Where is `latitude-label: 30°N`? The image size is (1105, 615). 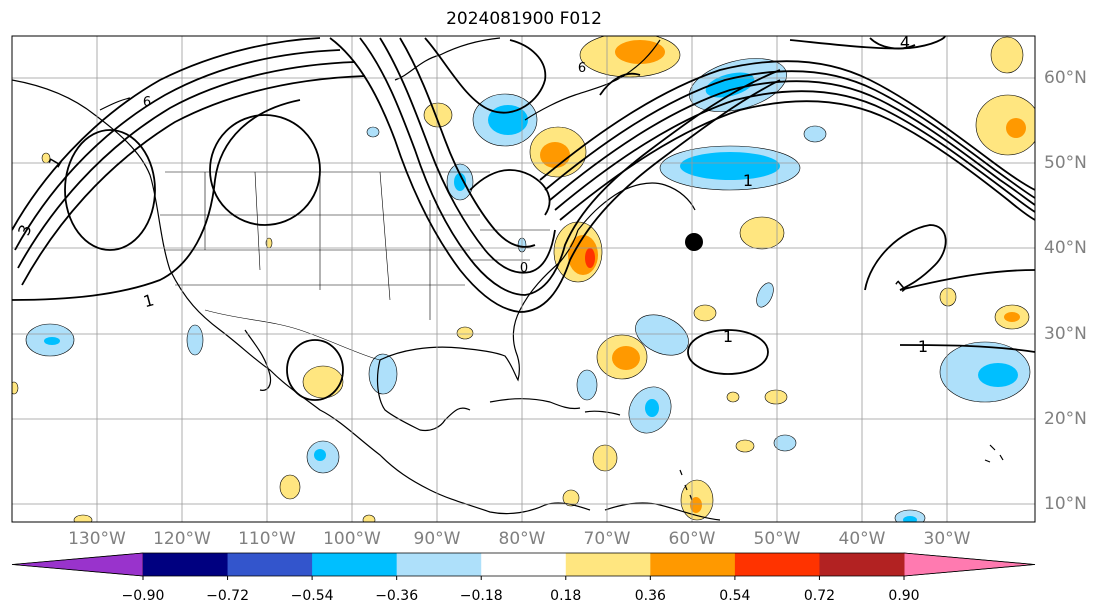
latitude-label: 30°N is located at coordinates (1065, 334).